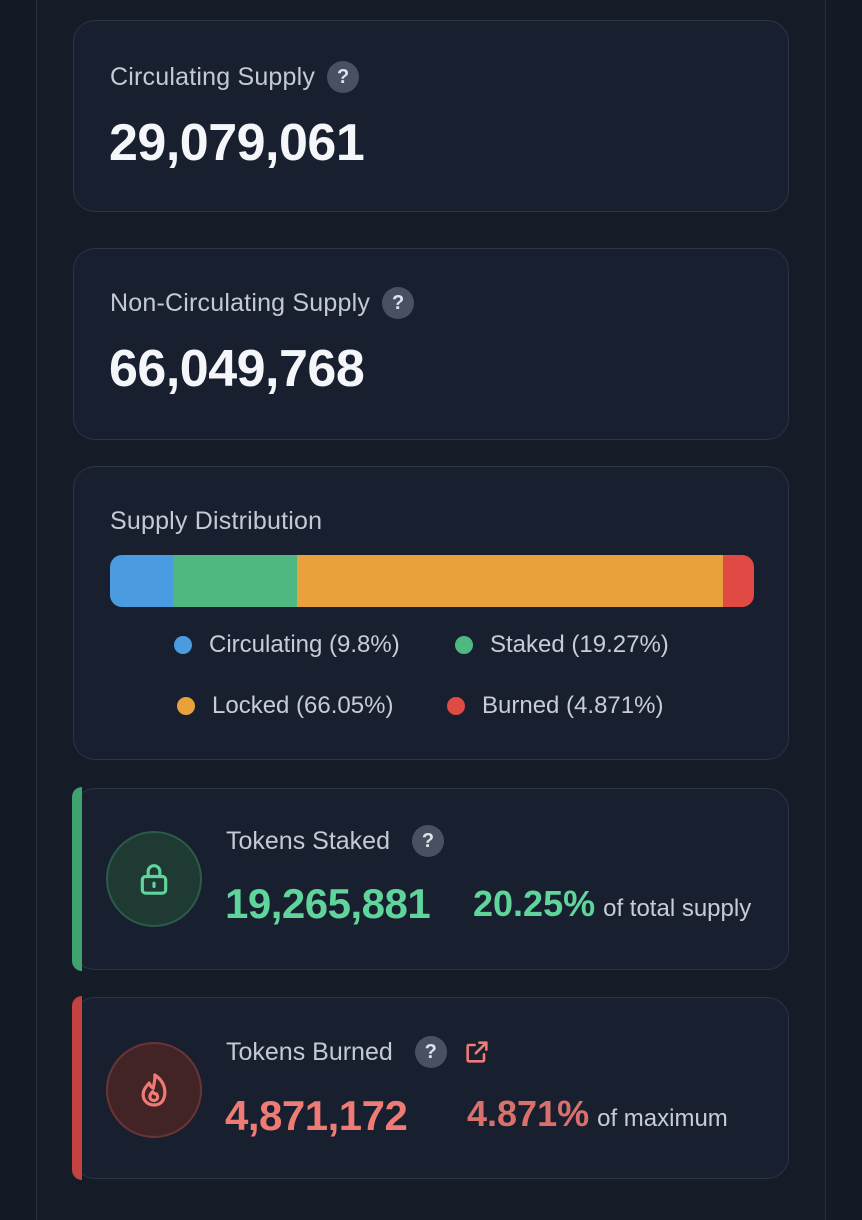 The height and width of the screenshot is (1220, 862). Describe the element at coordinates (237, 143) in the screenshot. I see `circulating-supply-value: 29,079,061` at that location.